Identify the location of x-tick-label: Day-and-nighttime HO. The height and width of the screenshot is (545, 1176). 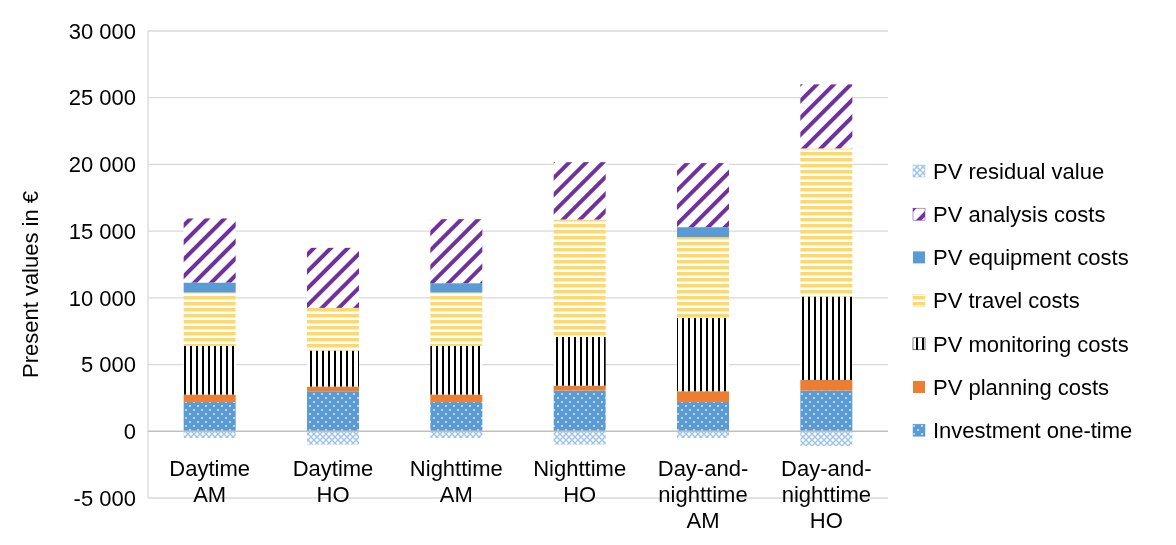
(826, 494).